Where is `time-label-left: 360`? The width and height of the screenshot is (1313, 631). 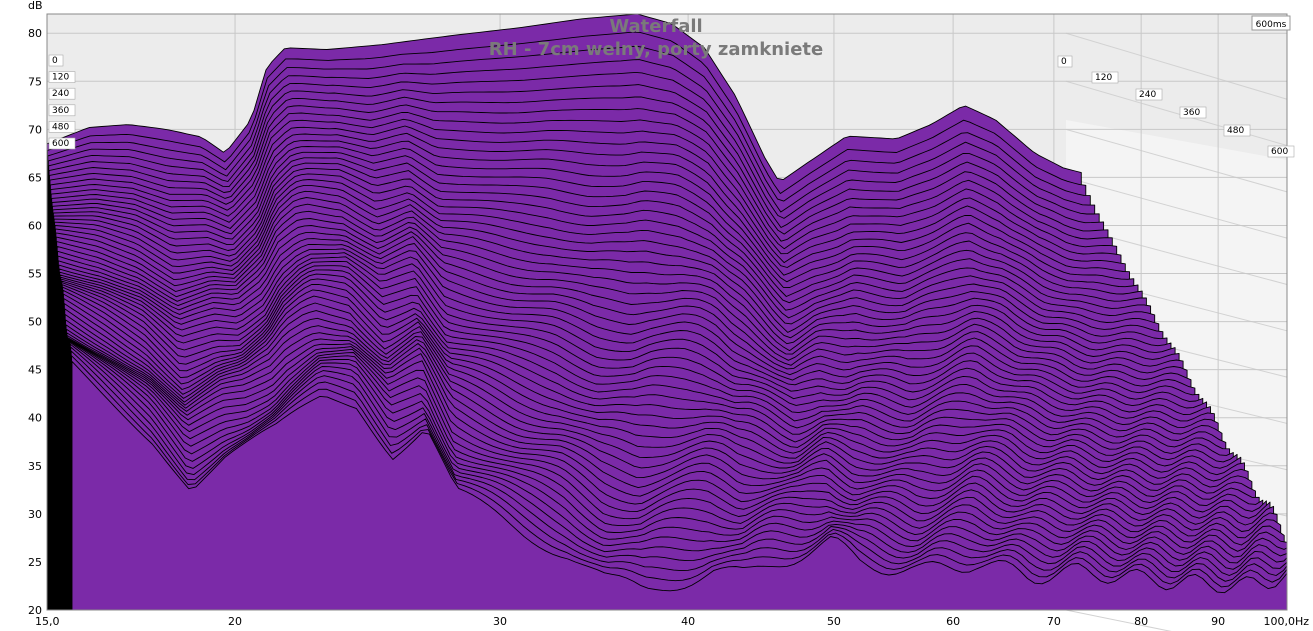 time-label-left: 360 is located at coordinates (60, 111).